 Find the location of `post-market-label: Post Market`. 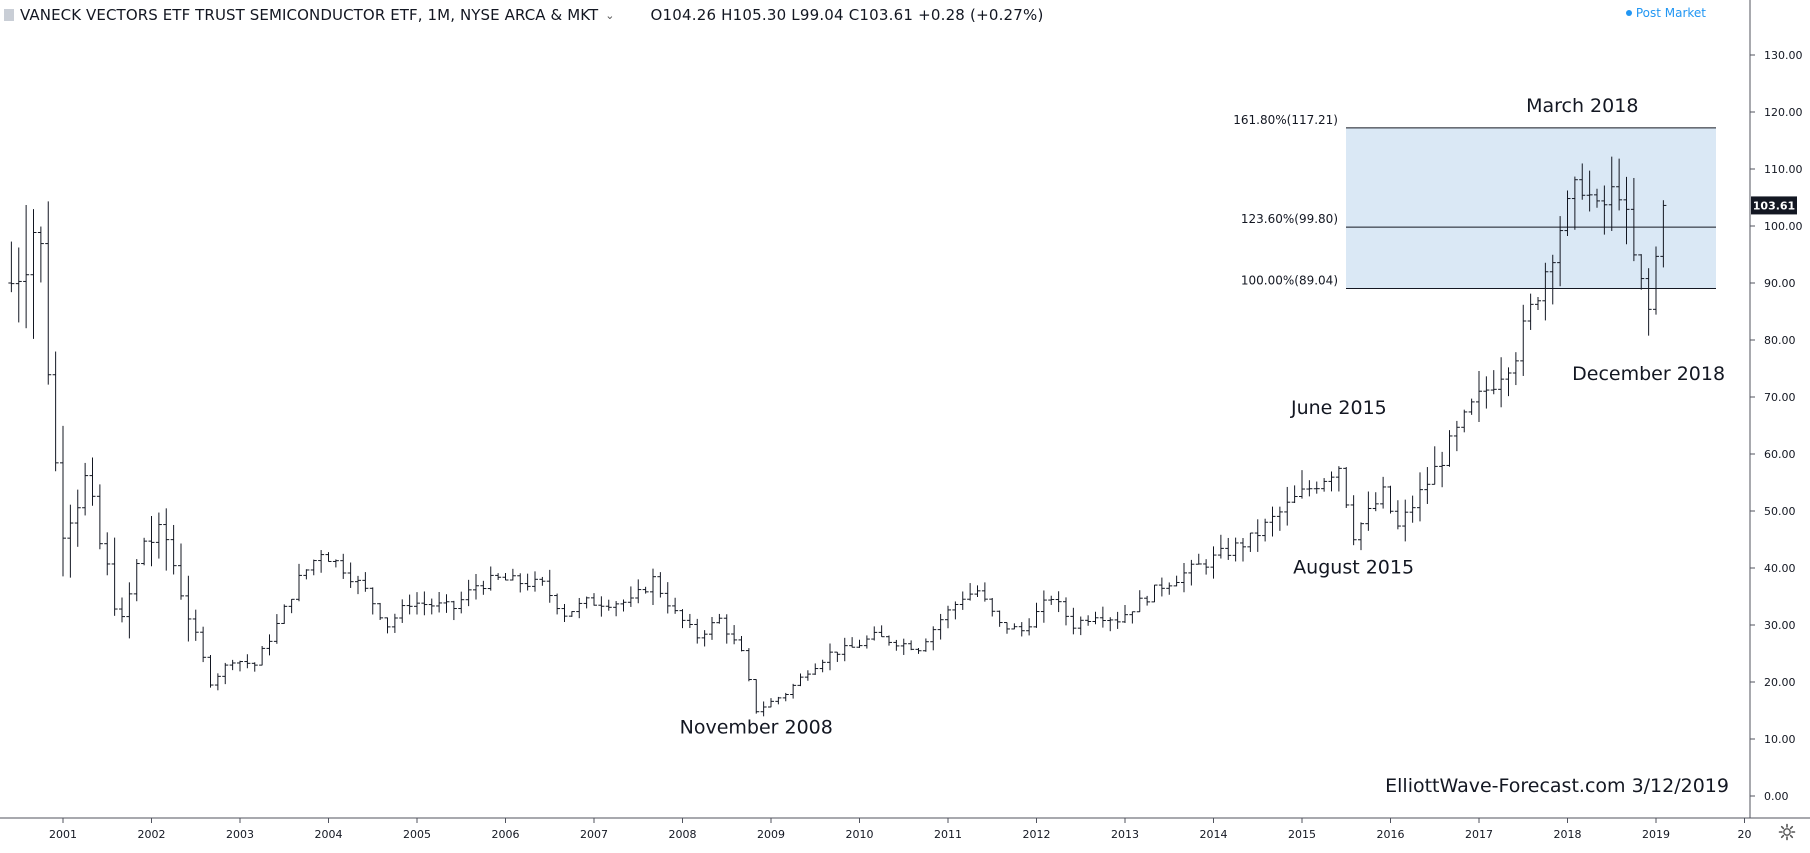

post-market-label: Post Market is located at coordinates (1670, 13).